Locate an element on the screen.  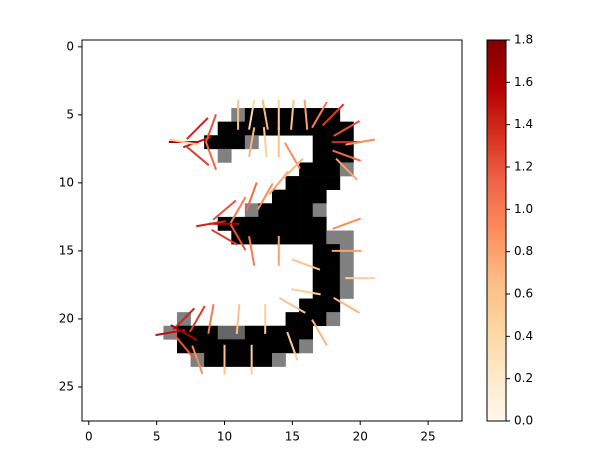
colorbar-tick-label: 0.2 is located at coordinates (523, 378).